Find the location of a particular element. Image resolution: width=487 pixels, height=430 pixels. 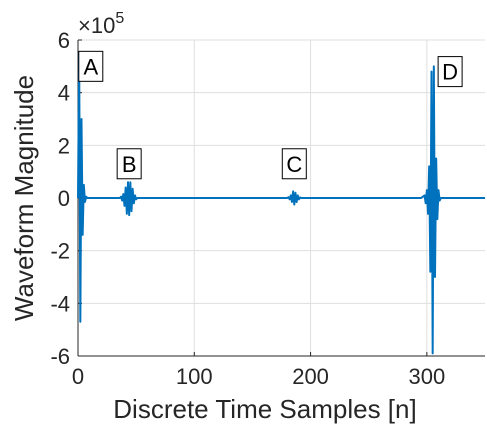

annotation-label-C: C is located at coordinates (294, 164).